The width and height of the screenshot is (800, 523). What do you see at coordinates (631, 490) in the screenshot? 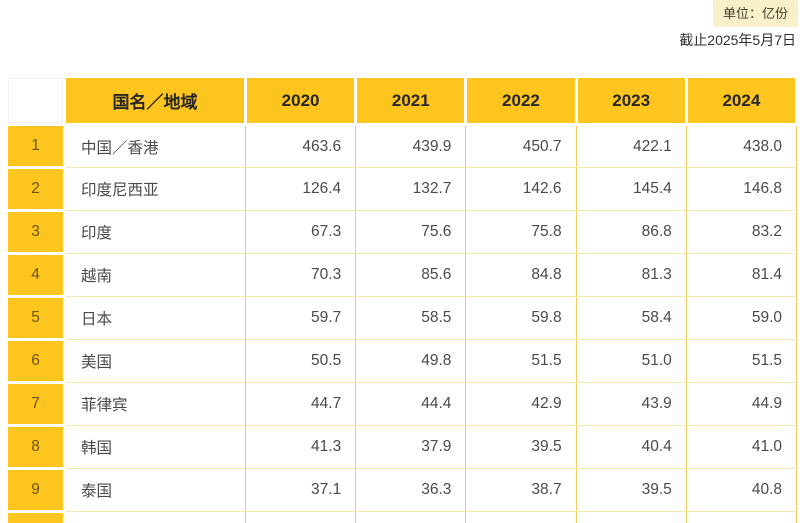
I see `value-2023: 39.5` at bounding box center [631, 490].